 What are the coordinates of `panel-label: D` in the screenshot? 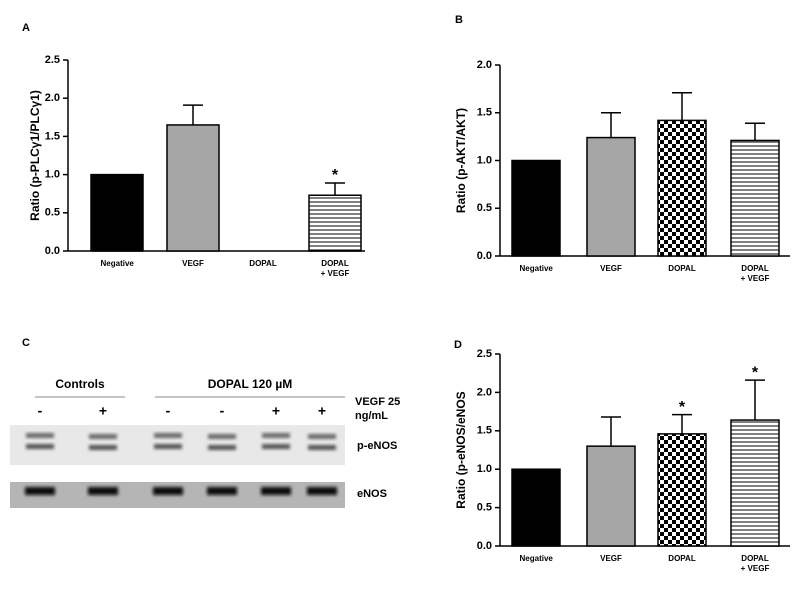 It's located at (458, 345).